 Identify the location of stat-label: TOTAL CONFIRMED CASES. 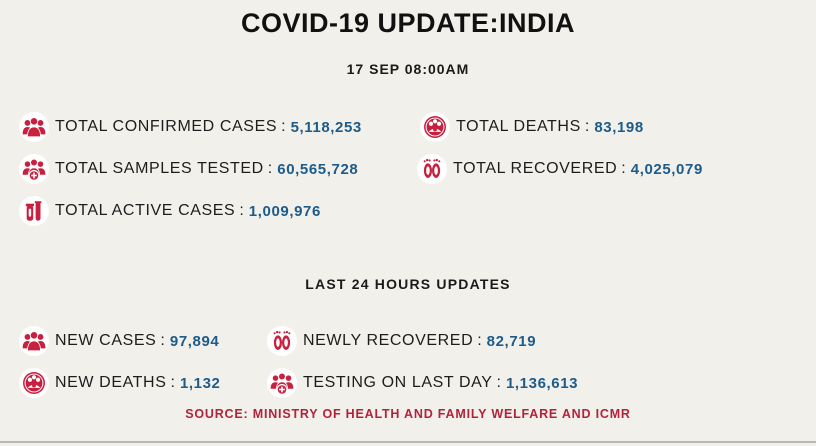
(166, 126).